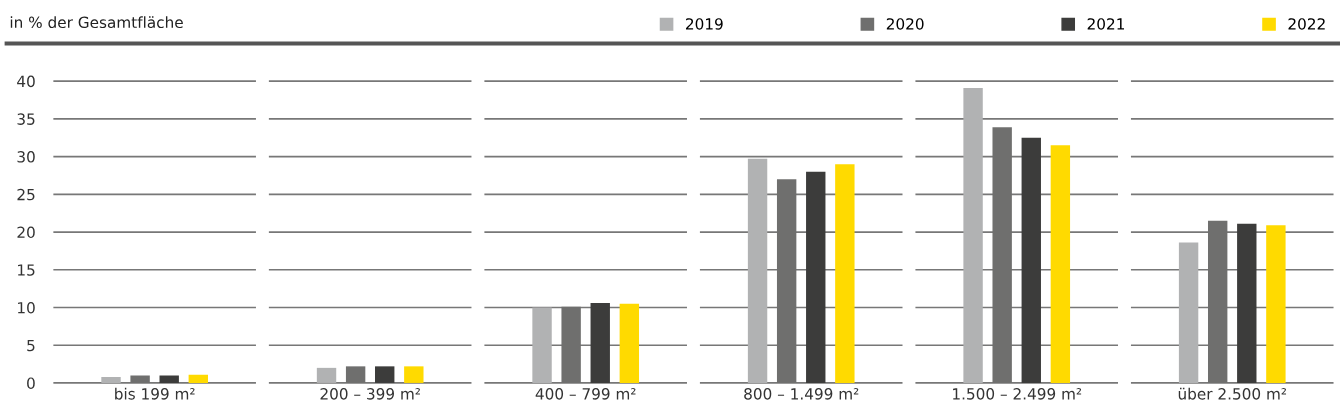 The width and height of the screenshot is (1340, 414). What do you see at coordinates (26, 270) in the screenshot?
I see `y-tick-label: 15` at bounding box center [26, 270].